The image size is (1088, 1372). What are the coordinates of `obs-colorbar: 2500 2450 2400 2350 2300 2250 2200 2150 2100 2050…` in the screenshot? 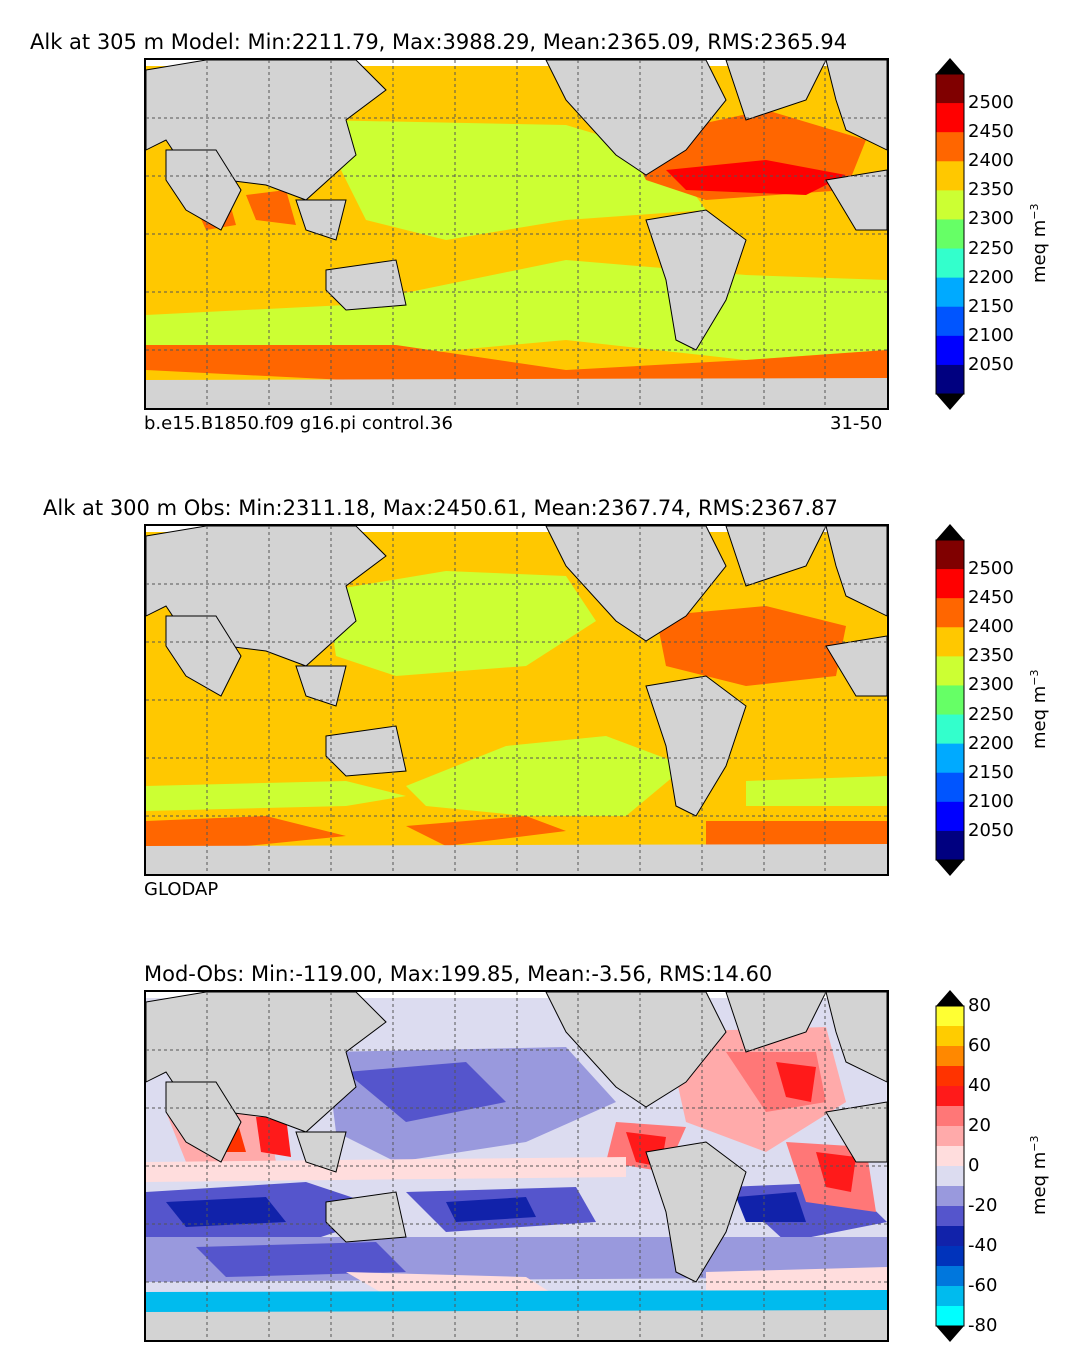 It's located at (990, 700).